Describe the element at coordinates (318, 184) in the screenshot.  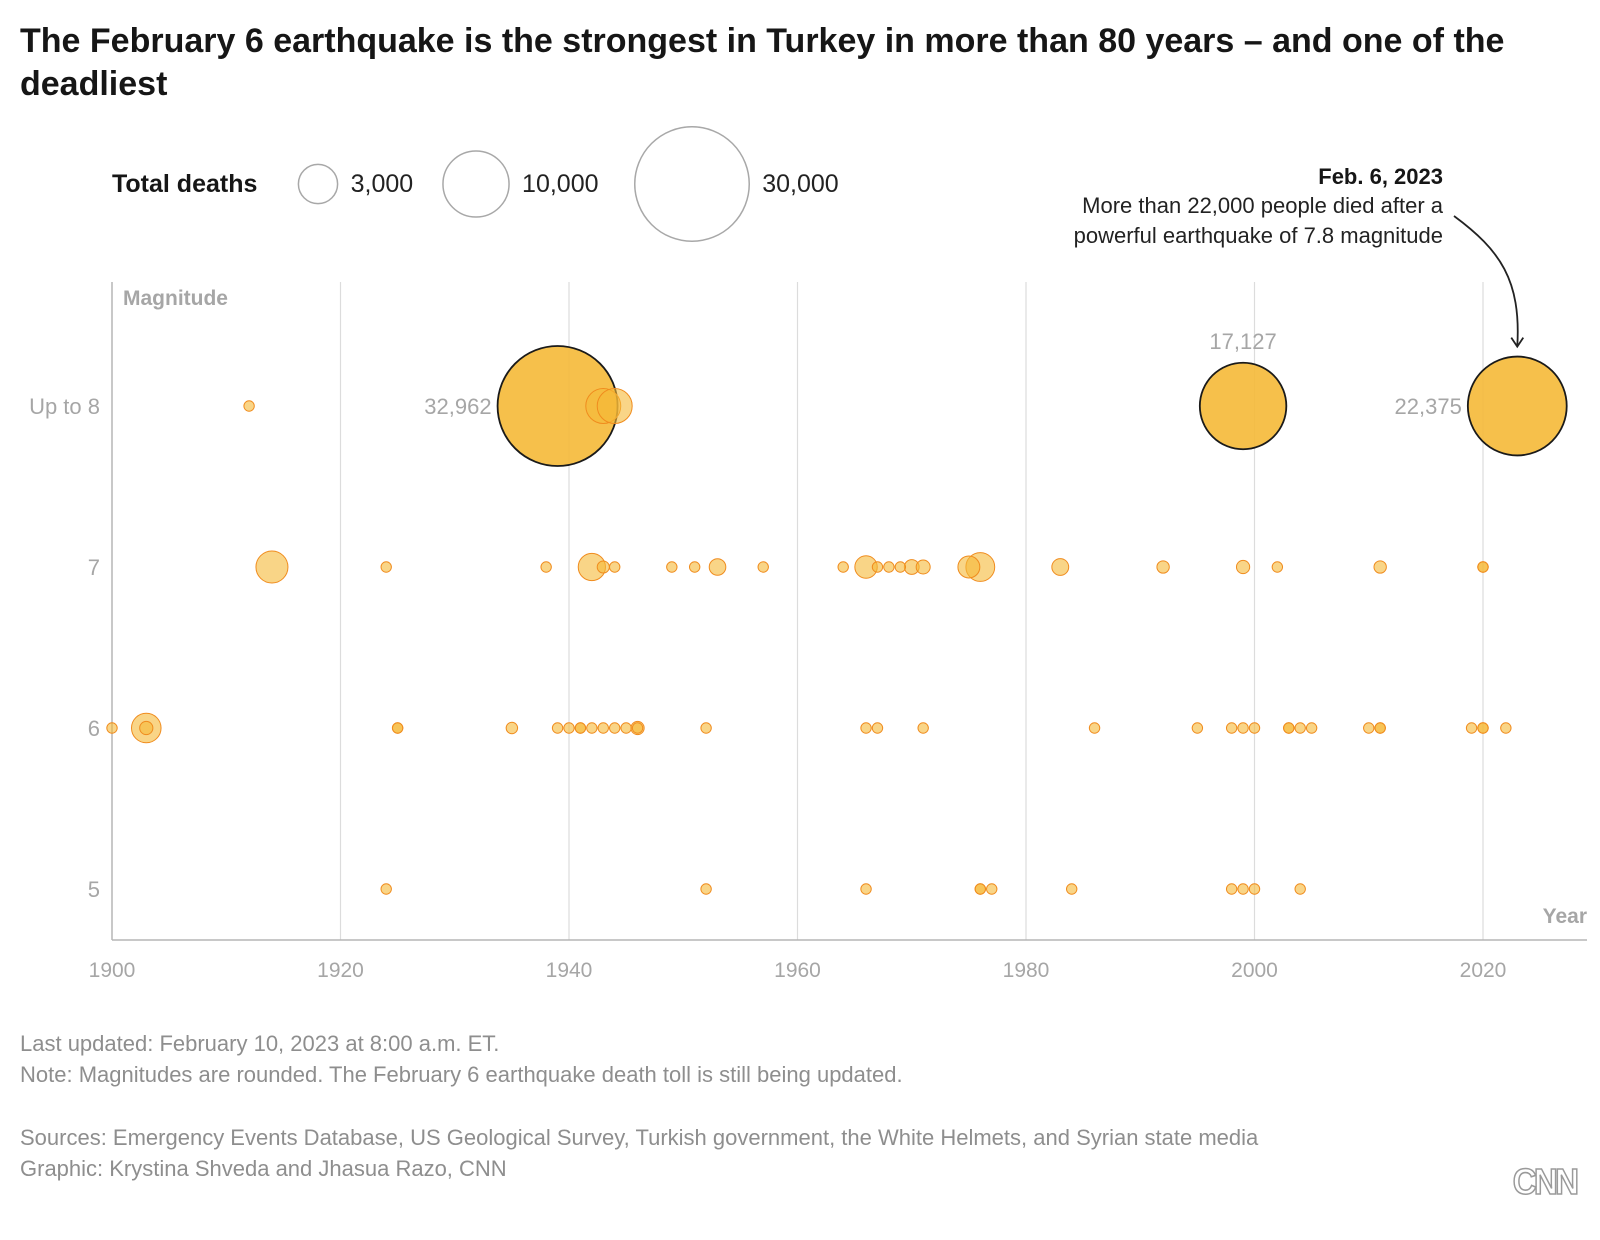
I see `legend-circle-3,000` at that location.